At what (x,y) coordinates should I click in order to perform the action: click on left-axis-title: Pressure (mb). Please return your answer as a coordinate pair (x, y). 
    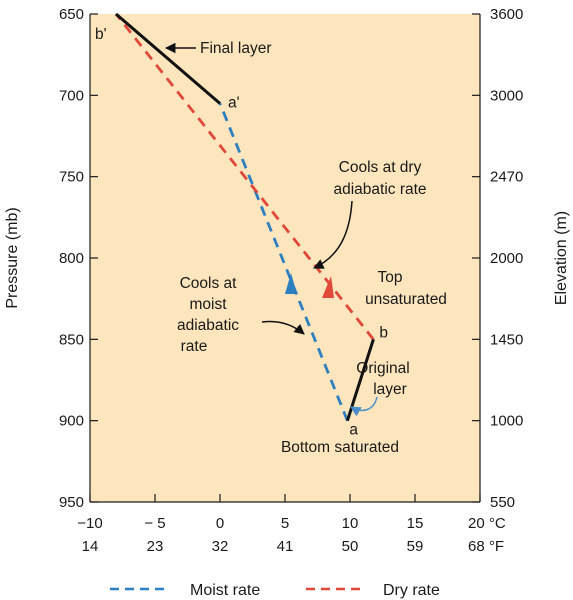
    Looking at the image, I should click on (12, 257).